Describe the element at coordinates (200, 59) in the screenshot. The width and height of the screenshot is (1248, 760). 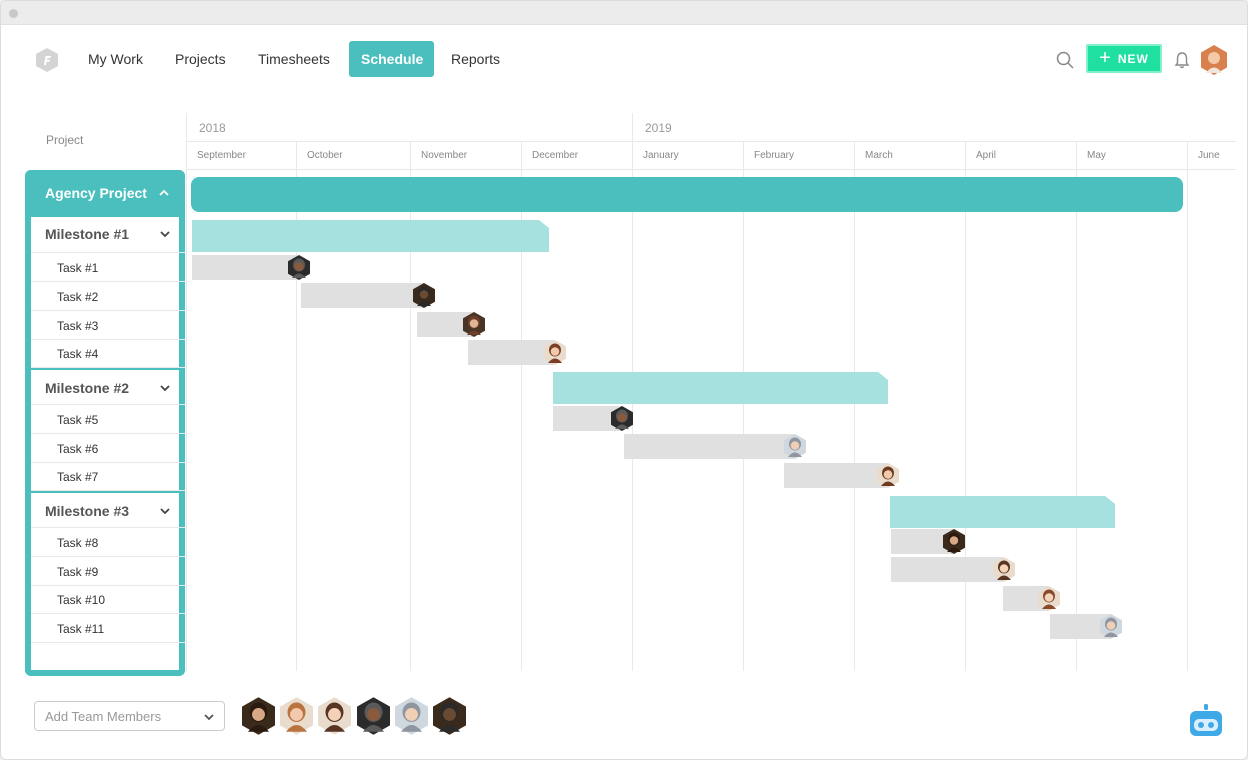
I see `nav-projects: Projects` at that location.